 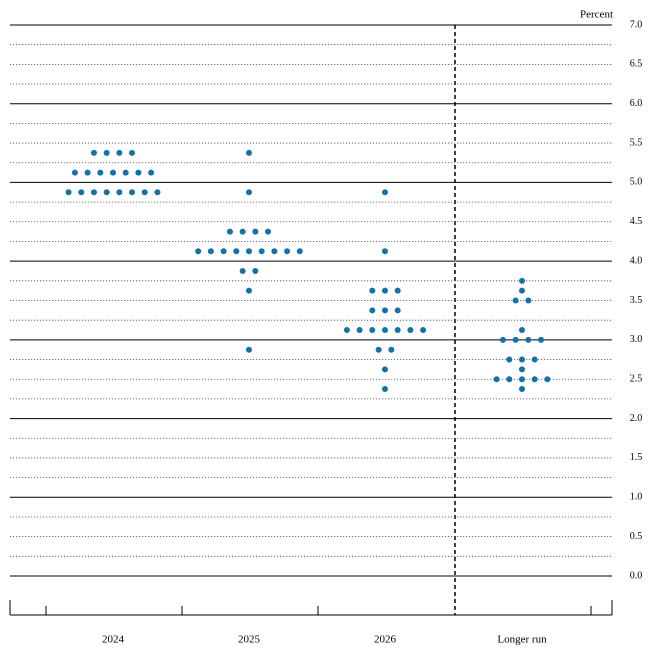 I want to click on x-tick-label: 2024, so click(x=113, y=640).